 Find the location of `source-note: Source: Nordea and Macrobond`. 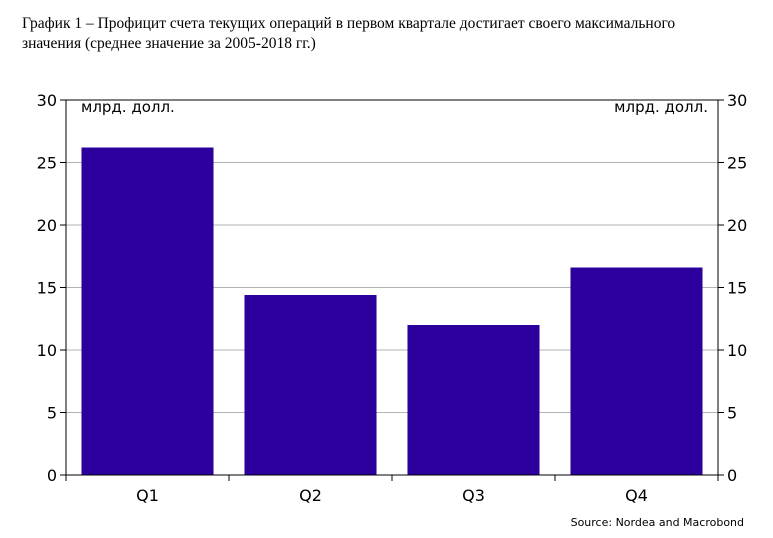

source-note: Source: Nordea and Macrobond is located at coordinates (657, 522).